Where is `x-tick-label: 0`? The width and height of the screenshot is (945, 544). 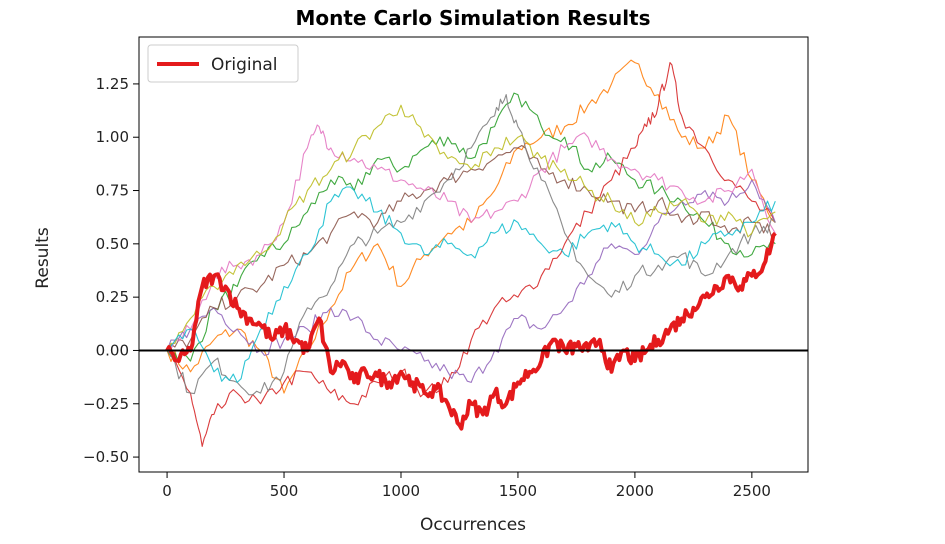
x-tick-label: 0 is located at coordinates (167, 491).